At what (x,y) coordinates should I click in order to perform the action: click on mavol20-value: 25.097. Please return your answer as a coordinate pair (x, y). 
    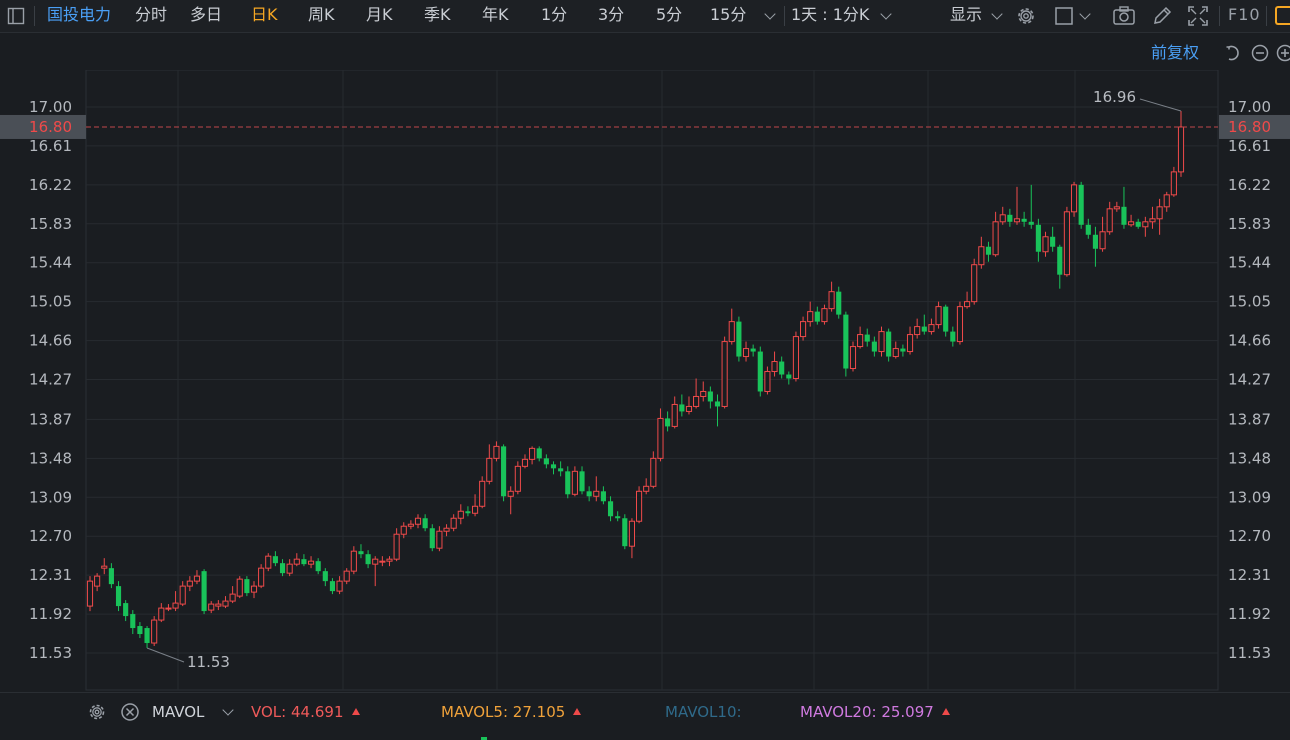
    Looking at the image, I should click on (907, 712).